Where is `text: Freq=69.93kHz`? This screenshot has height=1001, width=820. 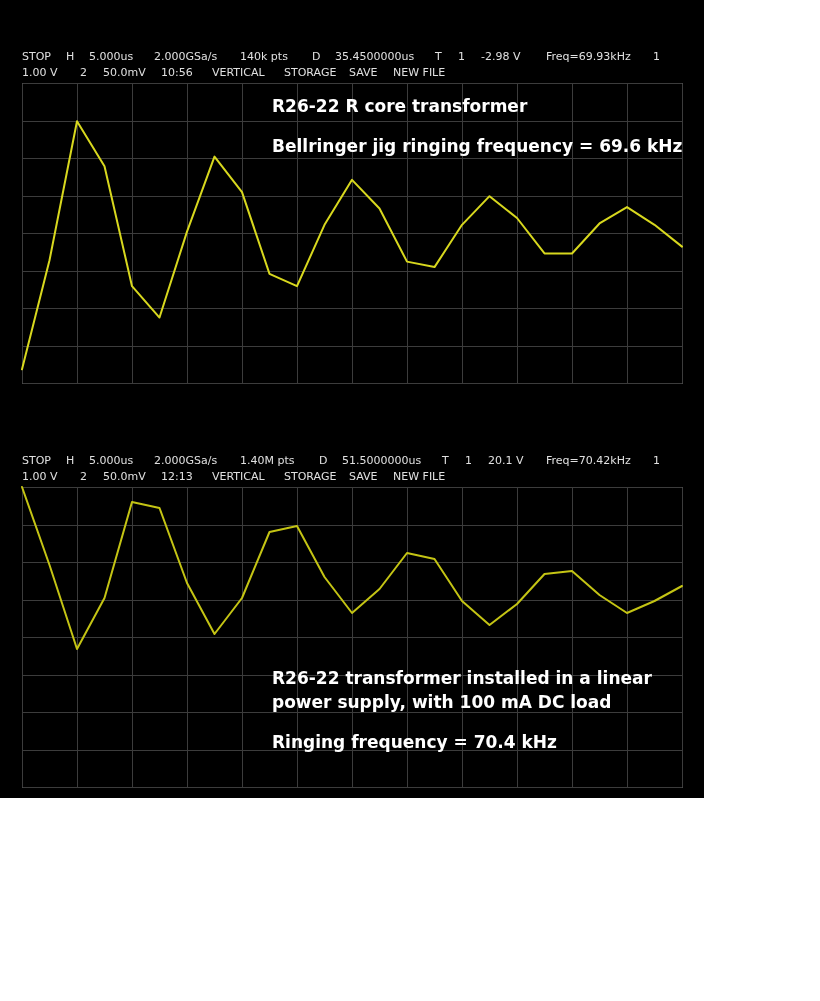 text: Freq=69.93kHz is located at coordinates (588, 56).